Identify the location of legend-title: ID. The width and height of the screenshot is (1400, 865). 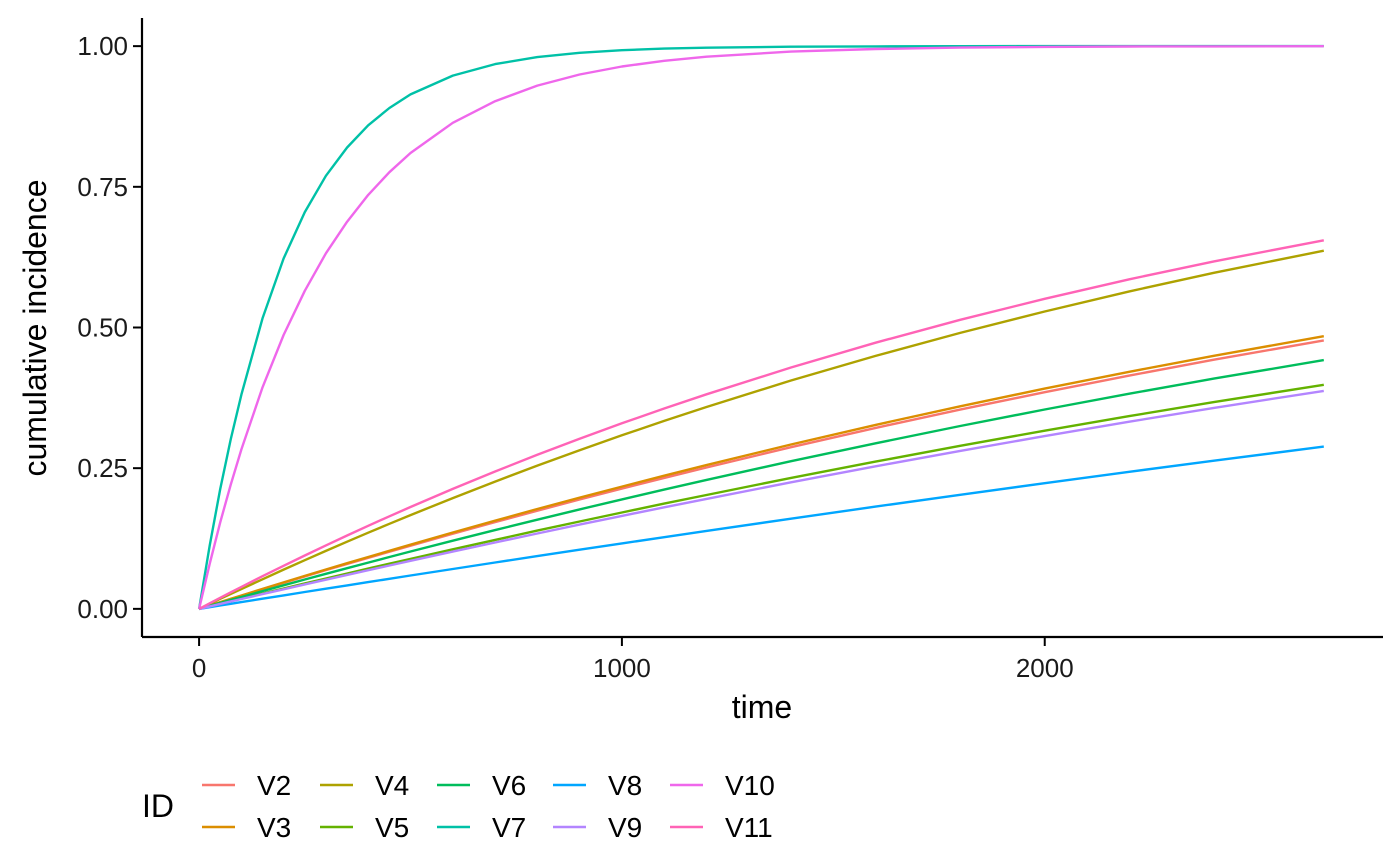
(158, 806).